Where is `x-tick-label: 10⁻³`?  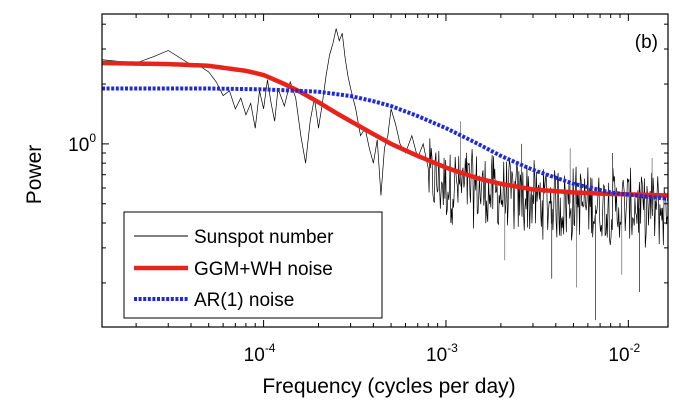
x-tick-label: 10⁻³ is located at coordinates (442, 353).